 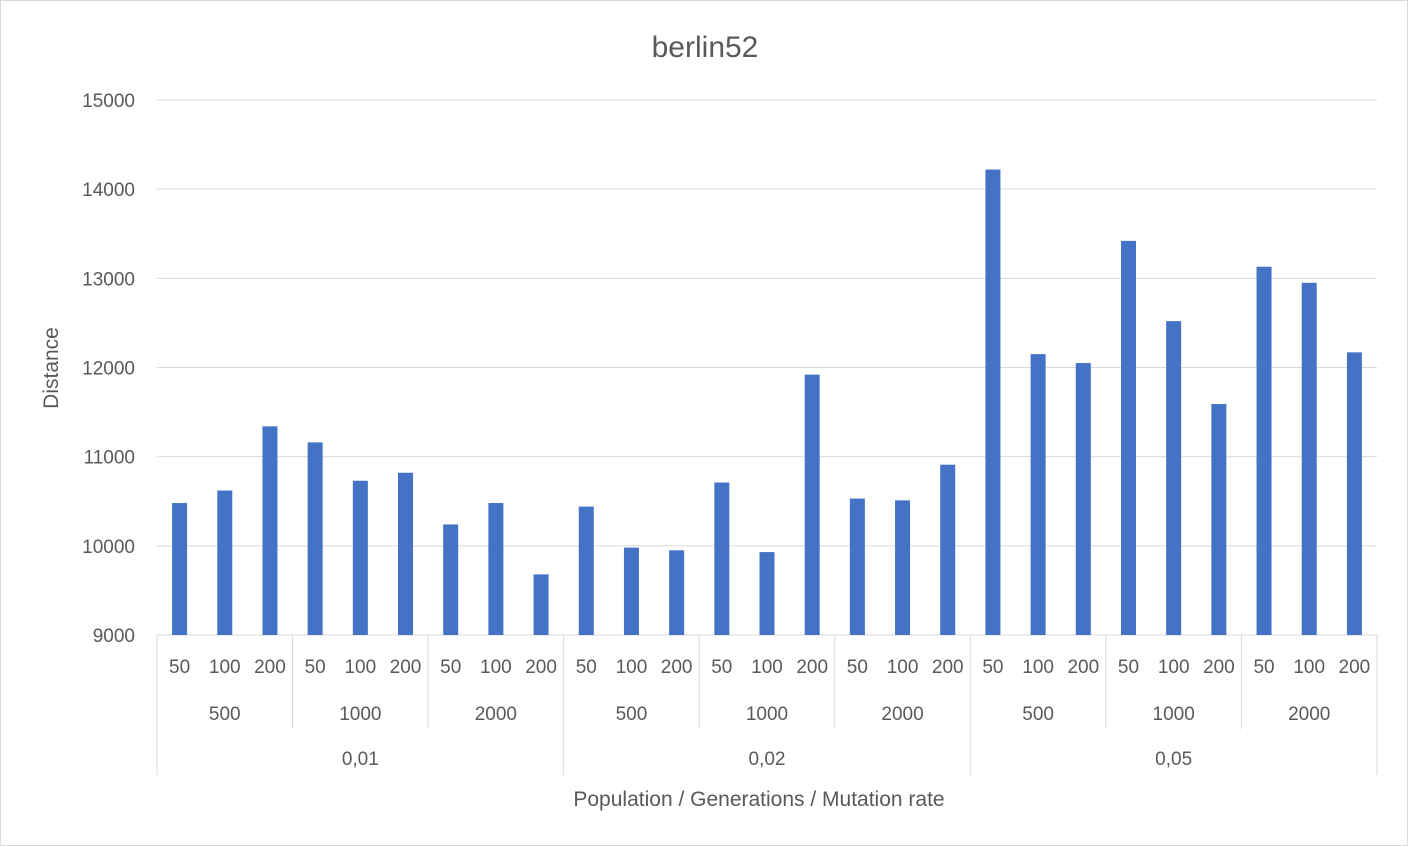 What do you see at coordinates (108, 547) in the screenshot?
I see `y-tick-label: 10000` at bounding box center [108, 547].